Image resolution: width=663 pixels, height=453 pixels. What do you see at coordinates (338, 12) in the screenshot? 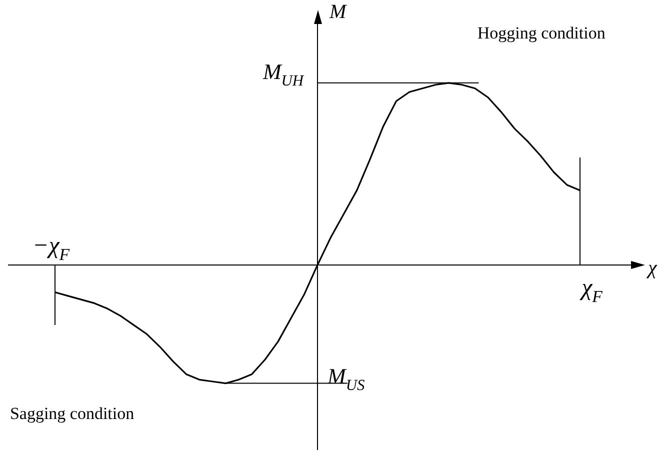
I see `y-axis-title: M` at bounding box center [338, 12].